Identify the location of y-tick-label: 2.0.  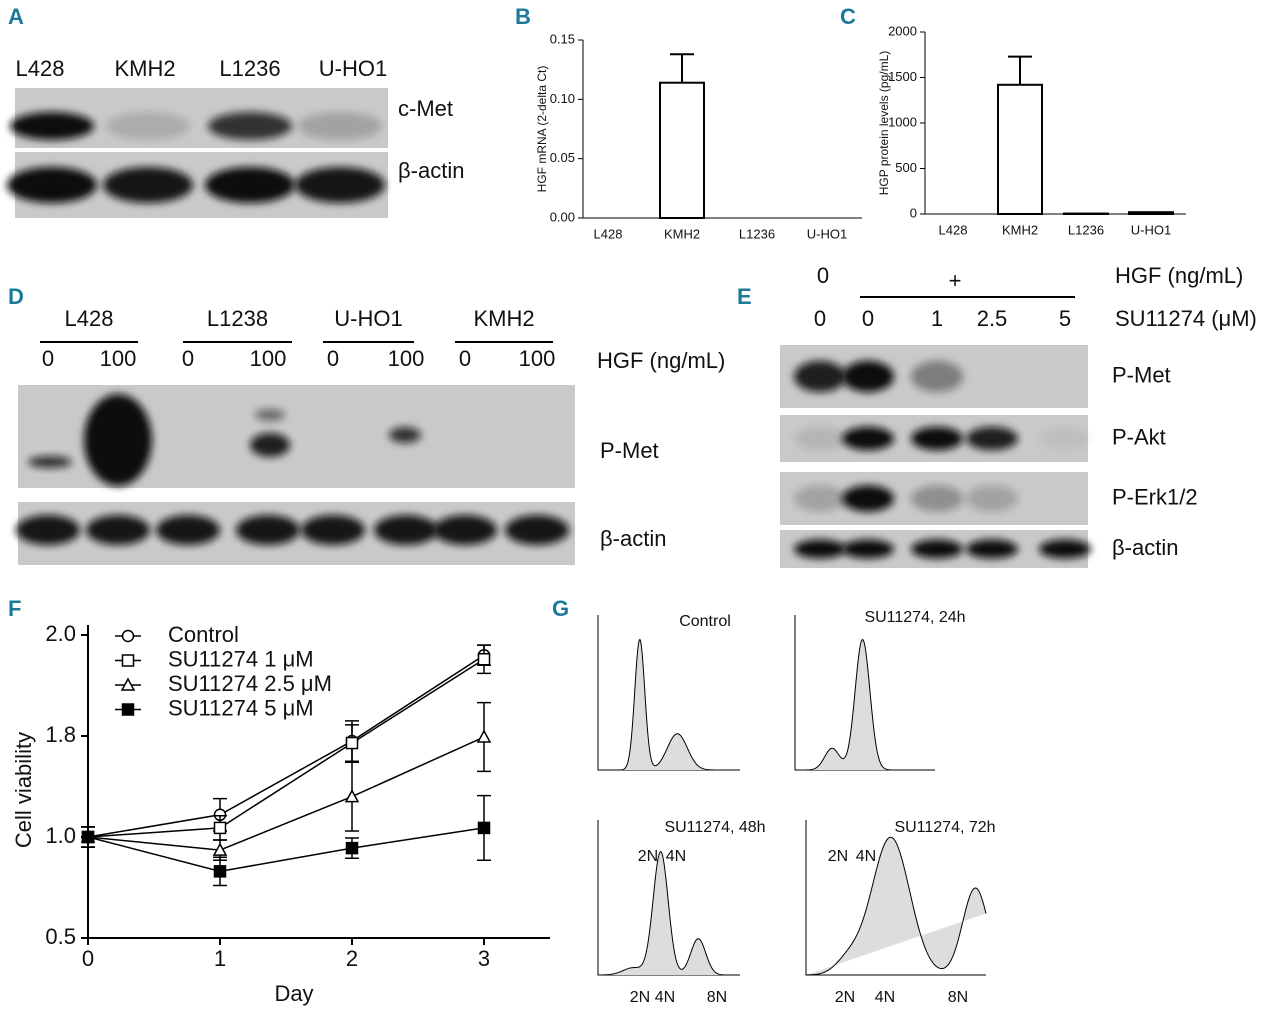
(60, 633).